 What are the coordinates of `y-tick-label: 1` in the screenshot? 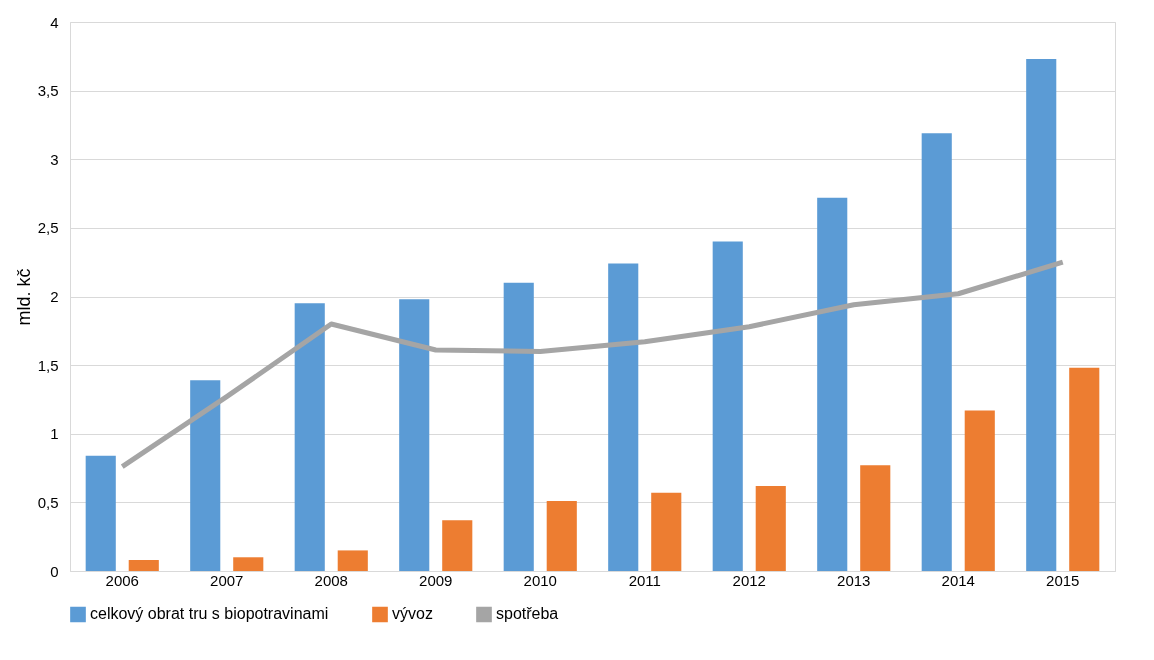 It's located at (54, 434).